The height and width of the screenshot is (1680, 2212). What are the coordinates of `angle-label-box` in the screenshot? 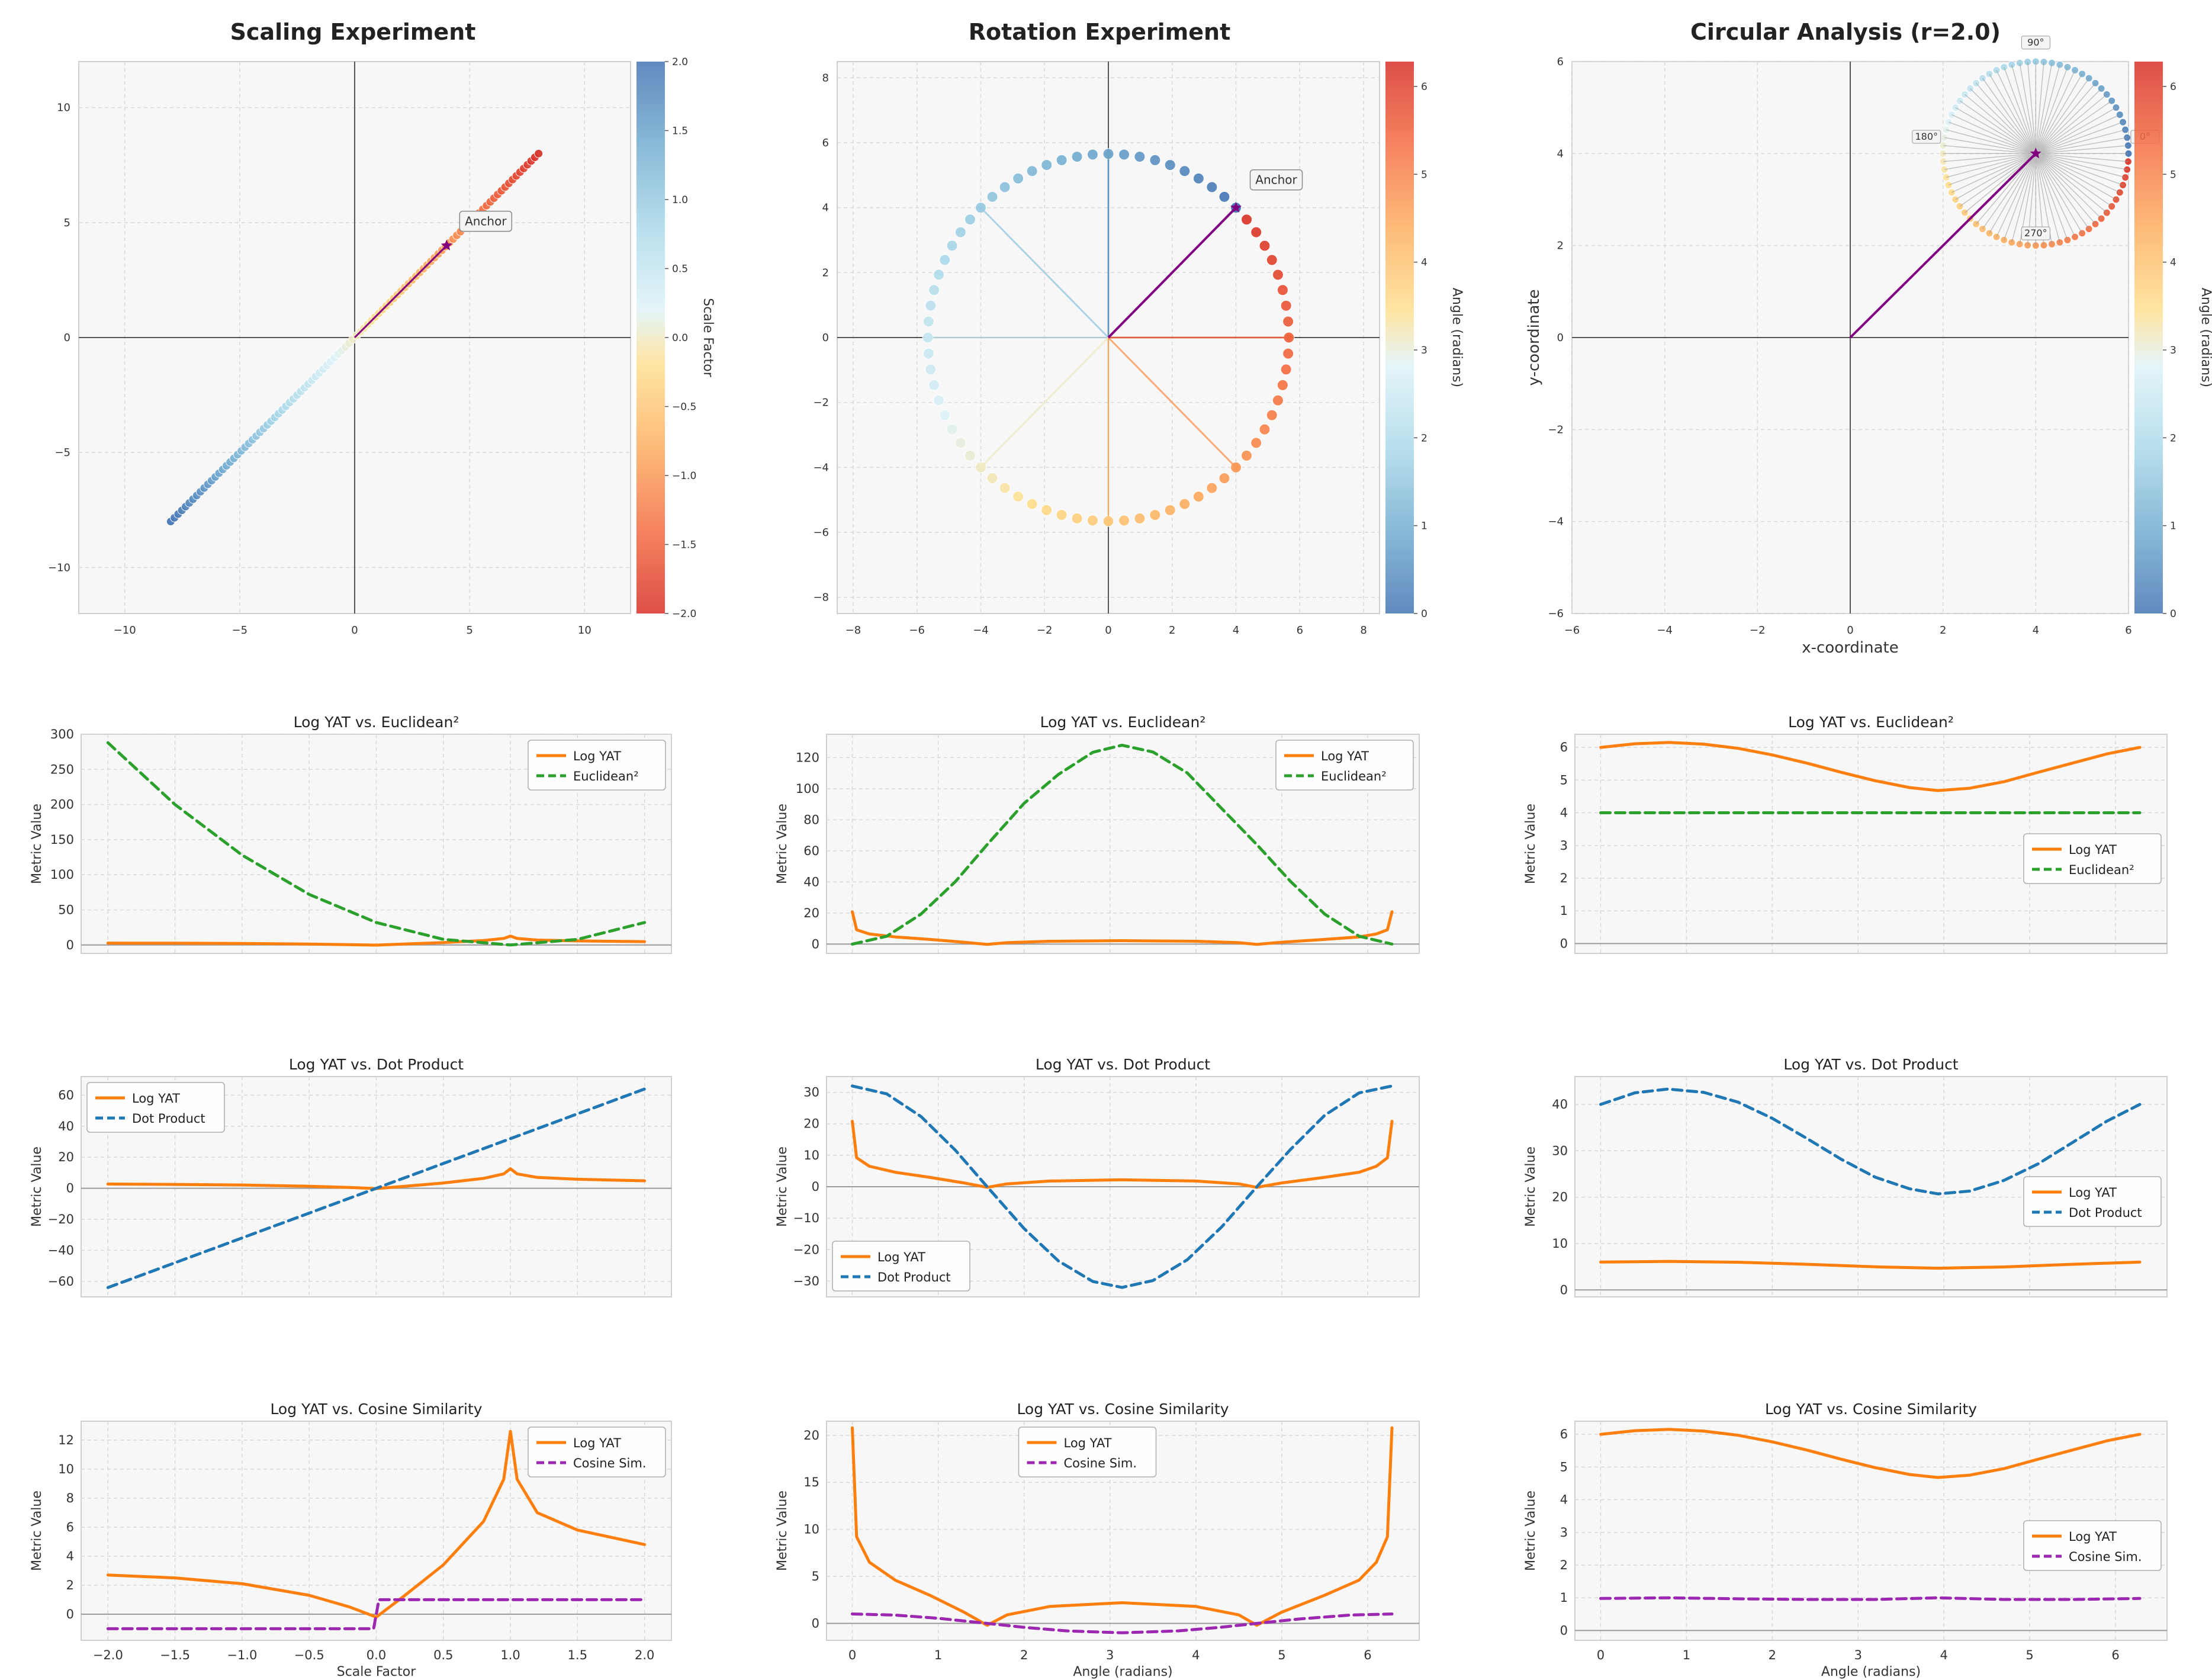 It's located at (2036, 43).